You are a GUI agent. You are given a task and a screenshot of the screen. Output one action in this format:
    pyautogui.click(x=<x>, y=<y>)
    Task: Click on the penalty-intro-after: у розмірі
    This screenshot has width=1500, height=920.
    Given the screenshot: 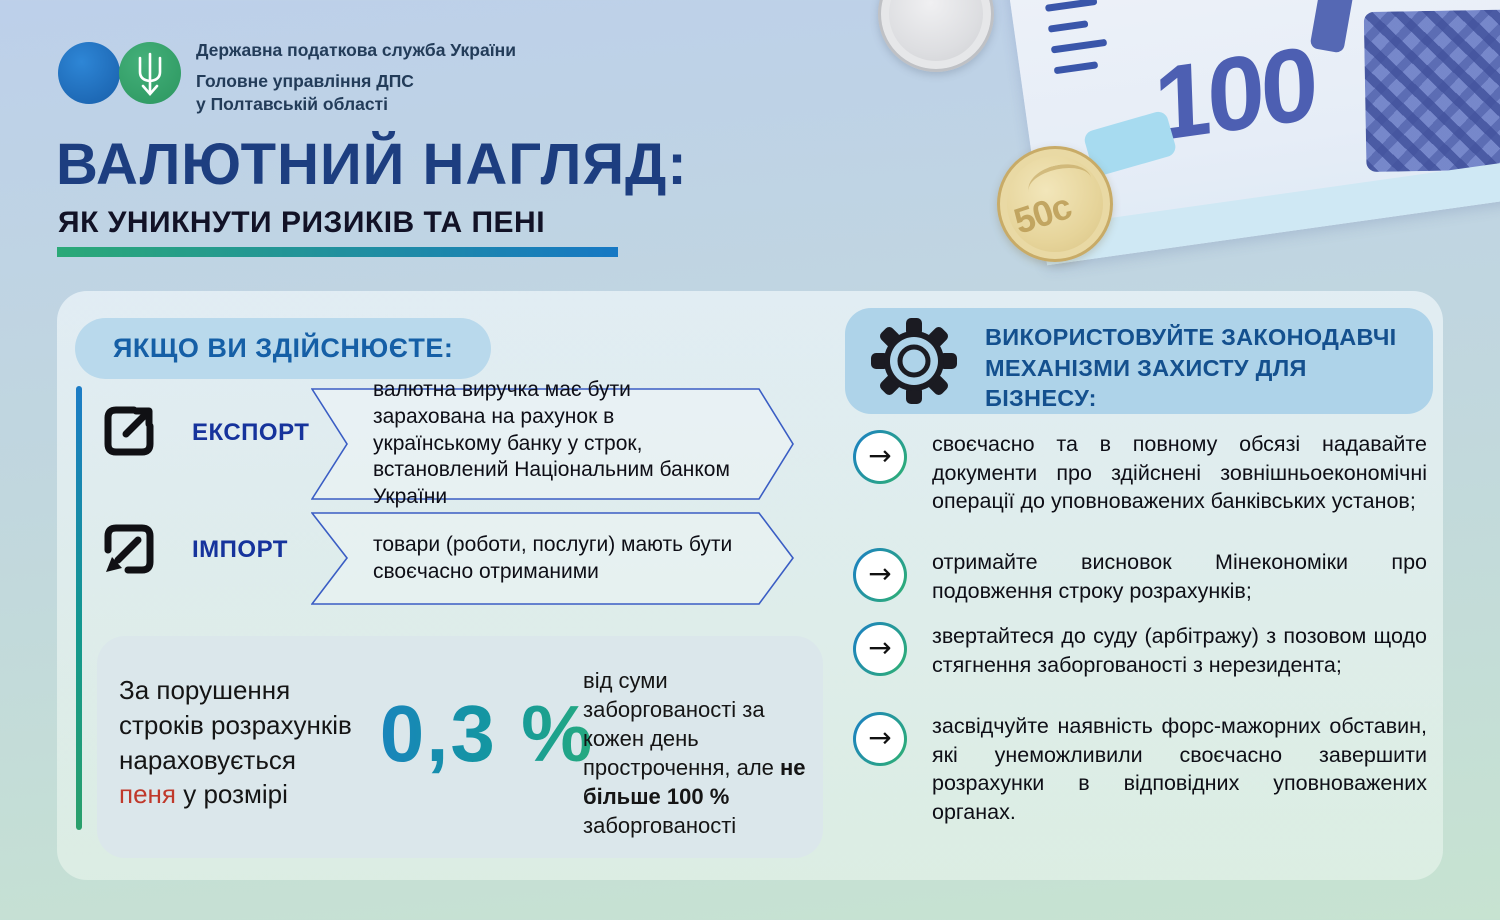 What is the action you would take?
    pyautogui.click(x=235, y=794)
    